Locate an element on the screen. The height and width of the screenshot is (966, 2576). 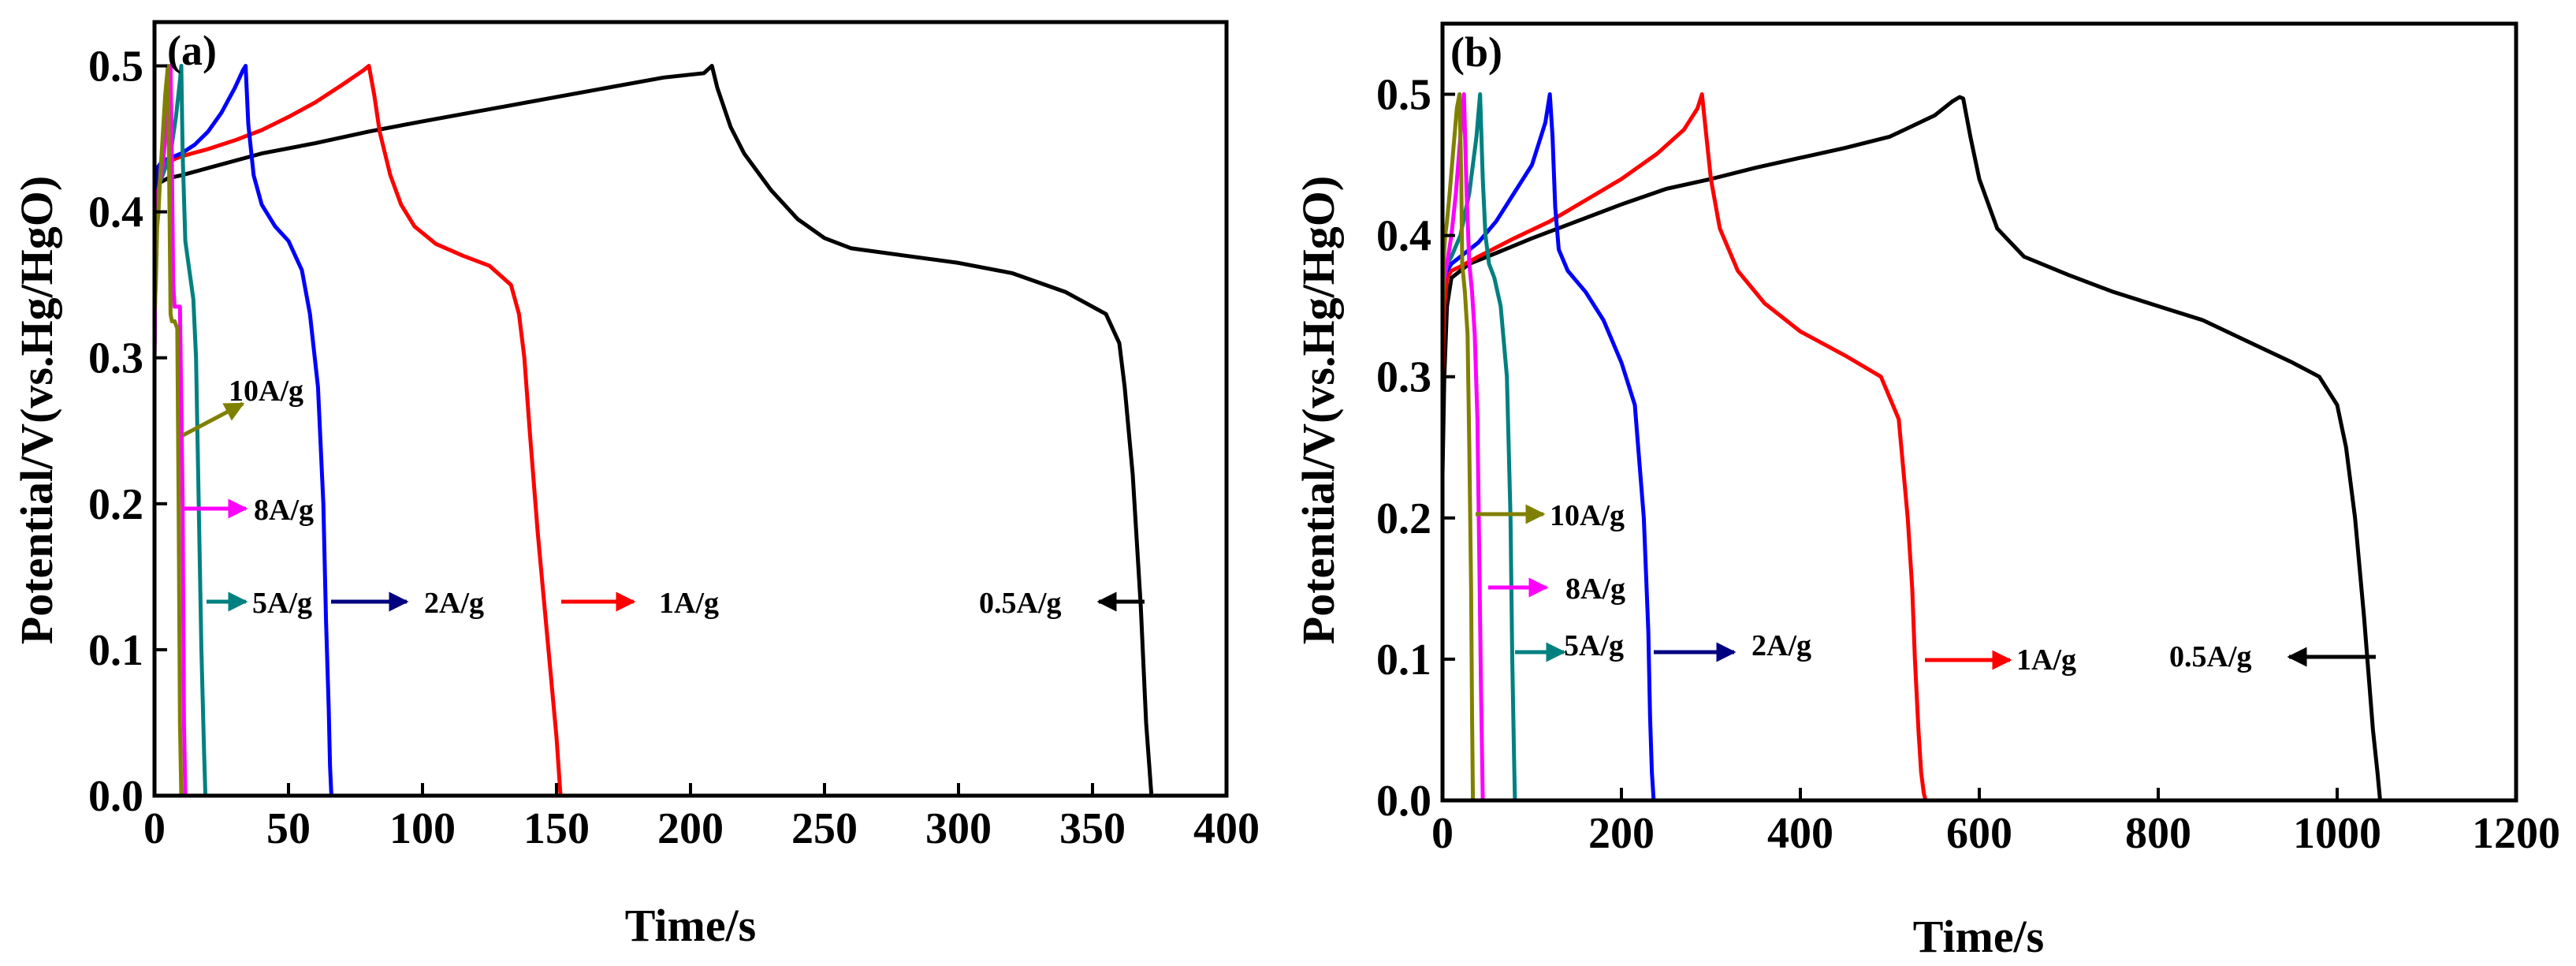
panel-a-y-tick-label: 0.4 is located at coordinates (115, 213).